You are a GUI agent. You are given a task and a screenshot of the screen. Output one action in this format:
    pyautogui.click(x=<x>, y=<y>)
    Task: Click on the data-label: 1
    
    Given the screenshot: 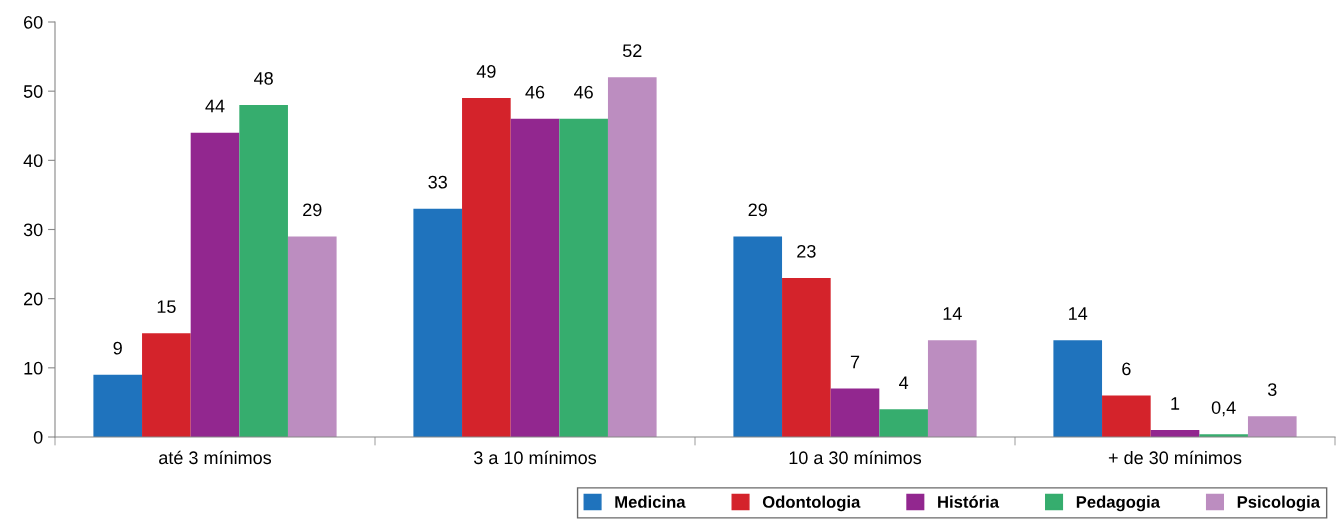 What is the action you would take?
    pyautogui.click(x=1175, y=403)
    